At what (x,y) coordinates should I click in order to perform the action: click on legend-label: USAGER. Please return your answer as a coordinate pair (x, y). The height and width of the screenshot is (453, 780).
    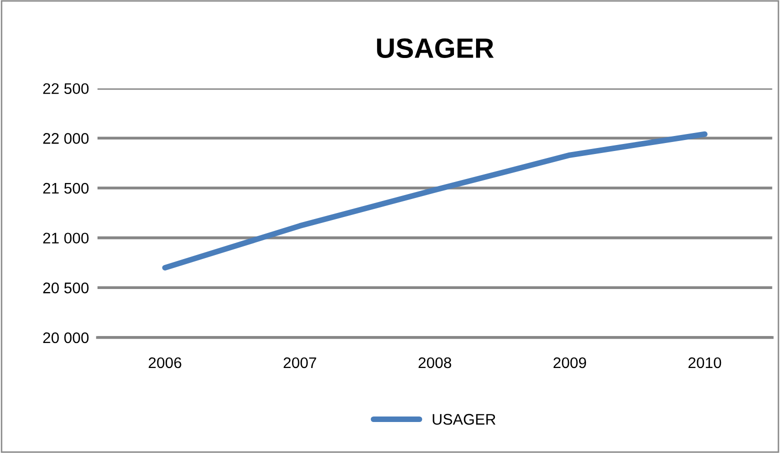
    Looking at the image, I should click on (464, 419).